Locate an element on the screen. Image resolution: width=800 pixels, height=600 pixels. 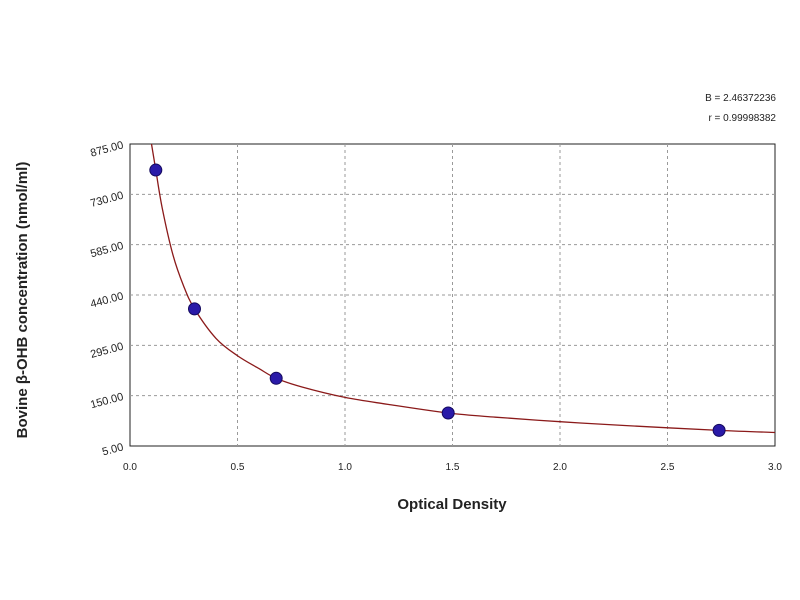
y-axis-title: Bovine β-OHB concentration (nmol/ml) is located at coordinates (22, 300).